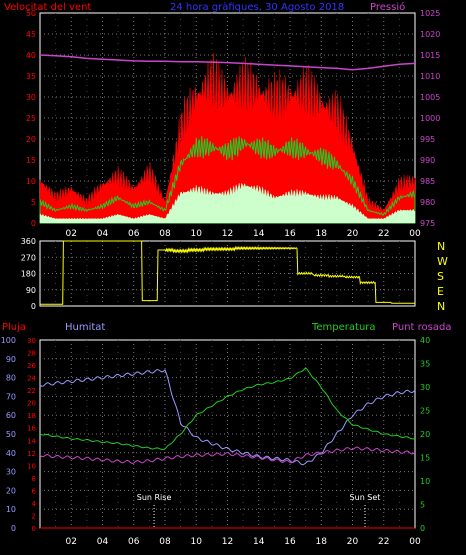 This screenshot has width=466, height=555. Describe the element at coordinates (425, 340) in the screenshot. I see `temperature-y-tick-label: 40` at that location.